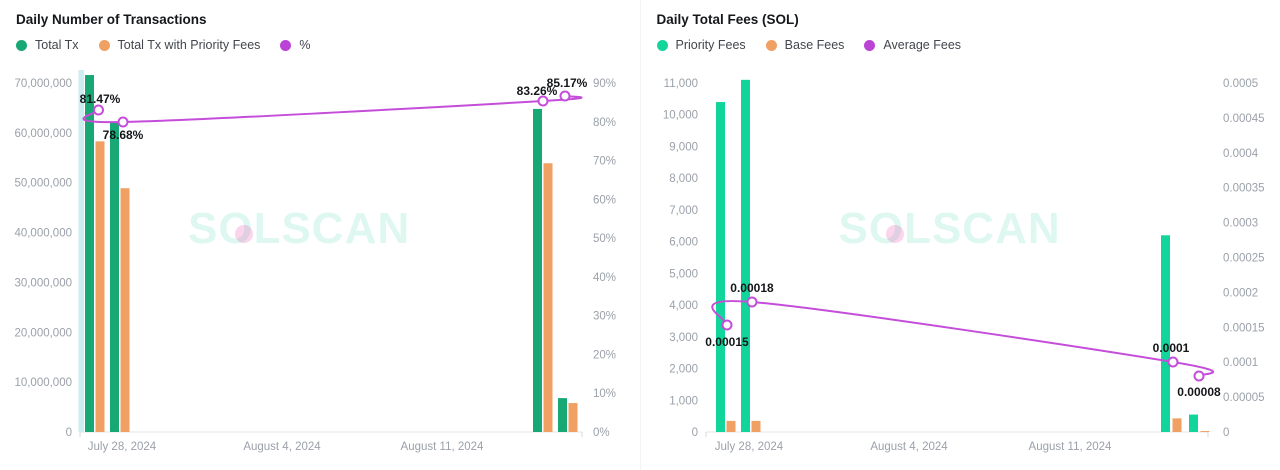  Describe the element at coordinates (604, 239) in the screenshot. I see `y-axis-right-tick-label: 50%` at that location.